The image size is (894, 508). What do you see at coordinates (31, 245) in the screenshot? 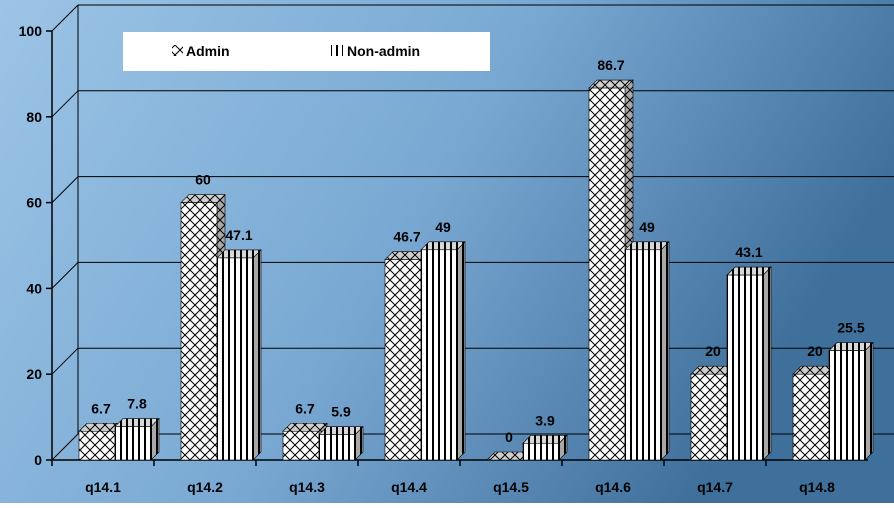
I see `y-tick-labels: 0 20 40 60 80 100` at bounding box center [31, 245].